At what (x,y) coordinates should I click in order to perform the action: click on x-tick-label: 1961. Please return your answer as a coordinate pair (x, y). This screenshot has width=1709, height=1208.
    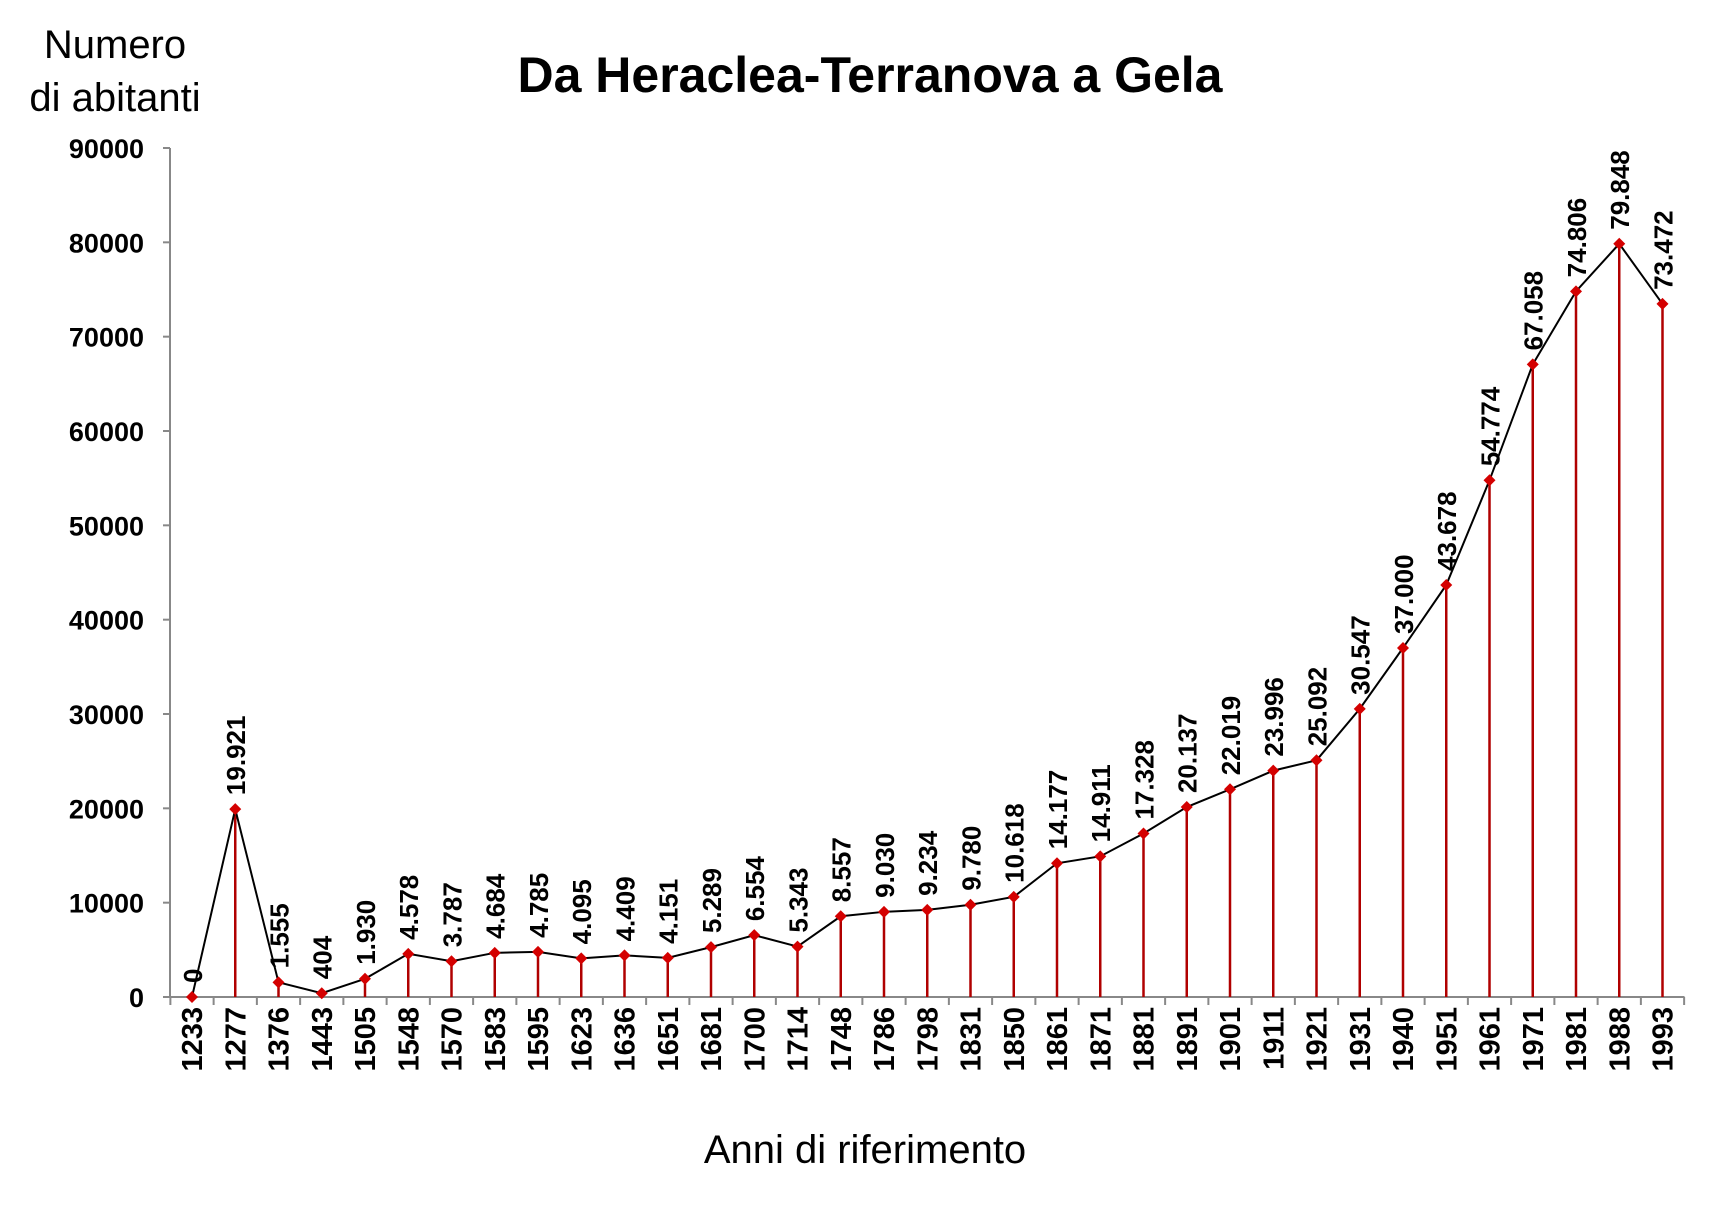
    Looking at the image, I should click on (1491, 1039).